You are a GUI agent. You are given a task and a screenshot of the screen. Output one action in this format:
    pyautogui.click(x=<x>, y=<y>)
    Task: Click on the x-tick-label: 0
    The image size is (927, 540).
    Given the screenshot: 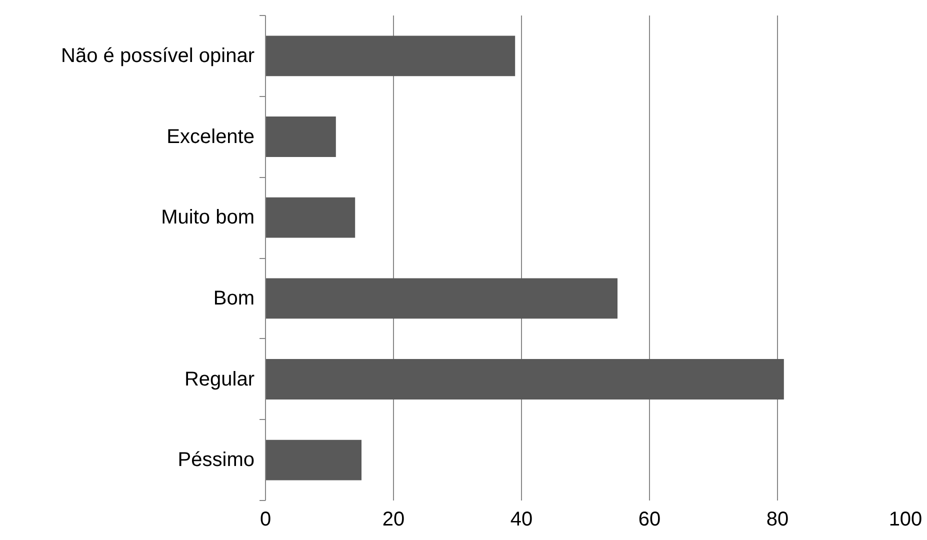 What is the action you would take?
    pyautogui.click(x=266, y=519)
    